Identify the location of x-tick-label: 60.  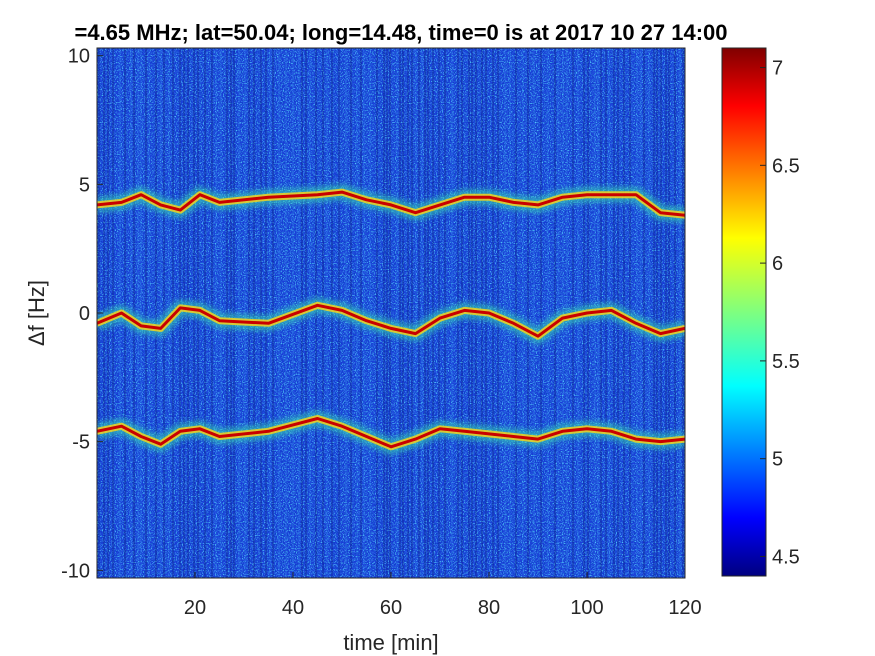
(391, 608).